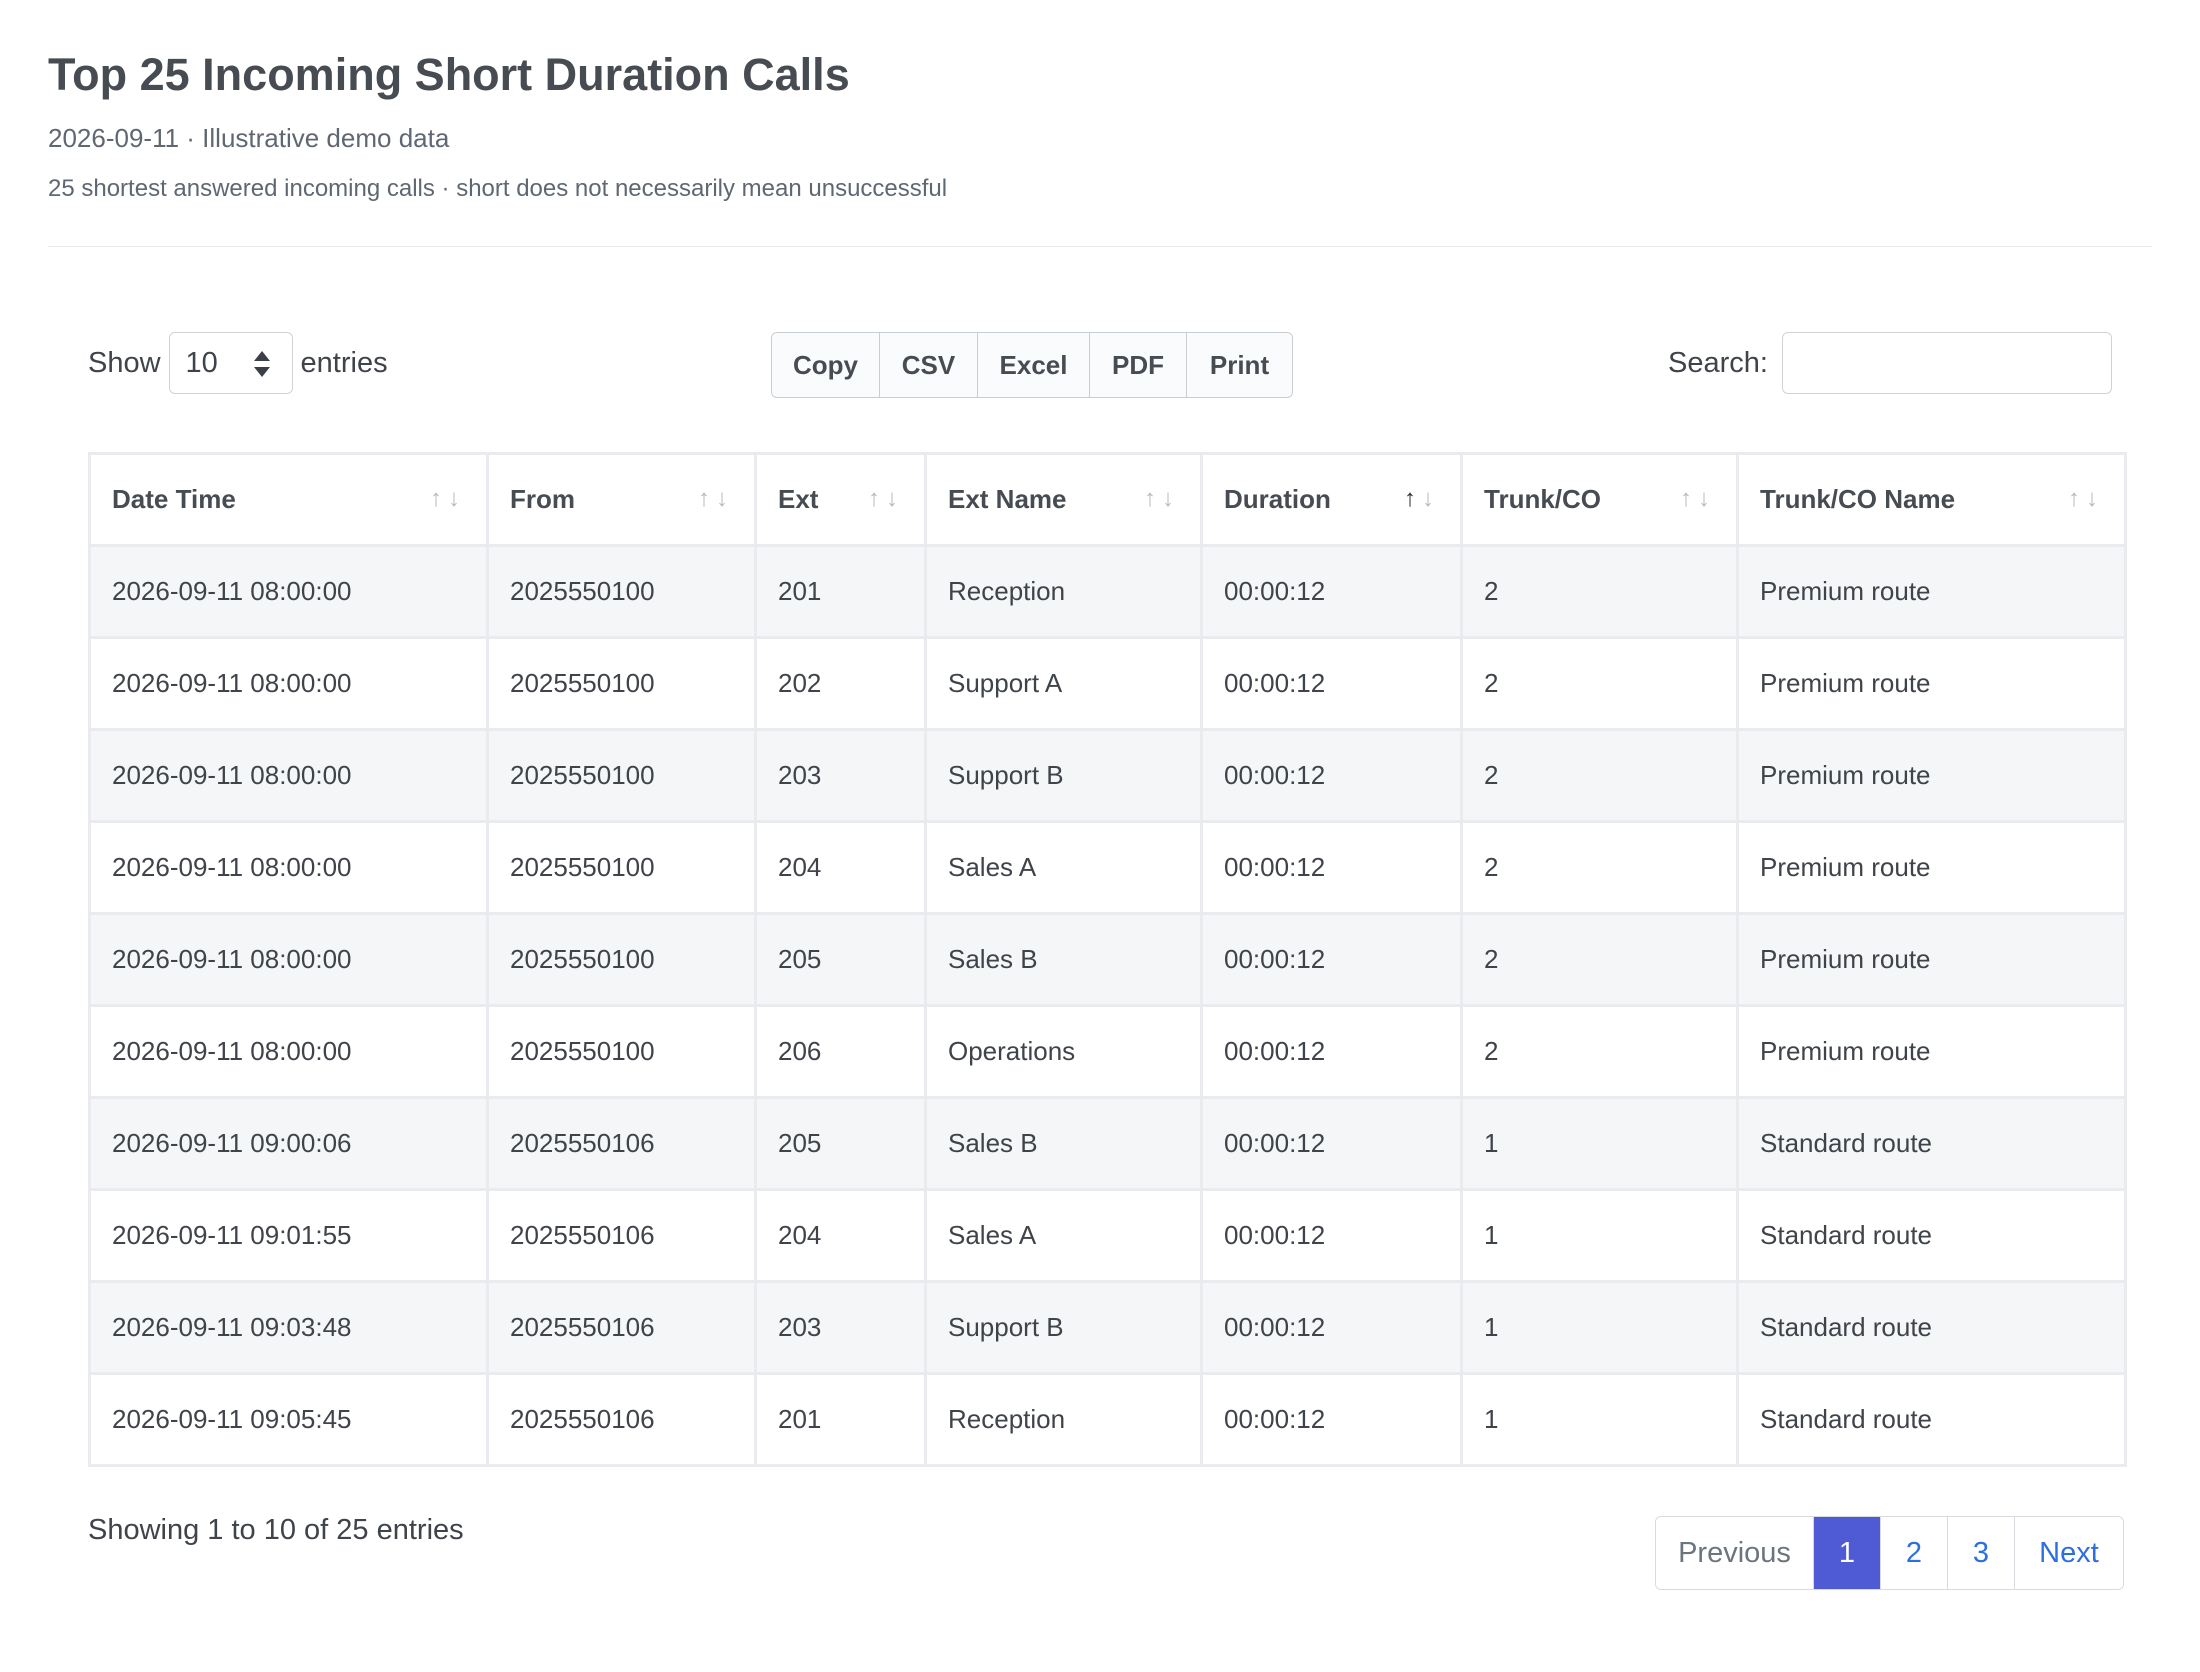  I want to click on column-header-label: Ext, so click(798, 499).